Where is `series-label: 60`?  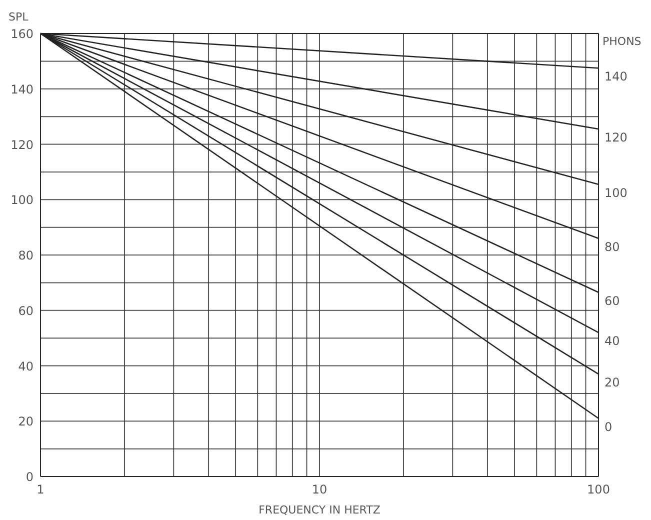 series-label: 60 is located at coordinates (612, 301).